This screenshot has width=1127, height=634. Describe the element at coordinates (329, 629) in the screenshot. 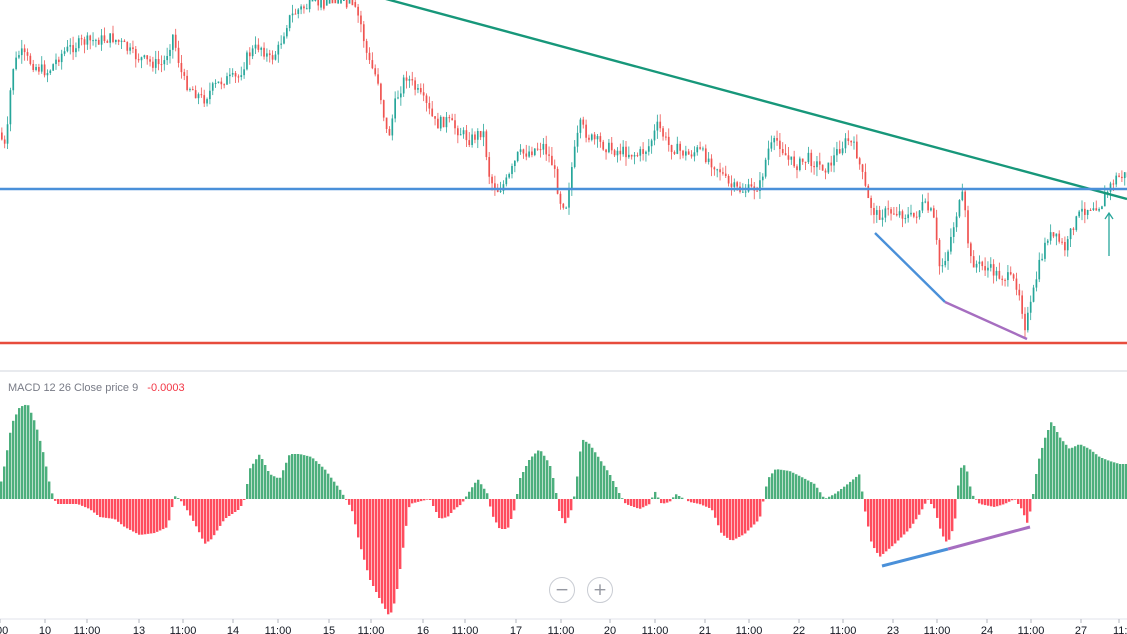

I see `time-axis-label: 15` at that location.